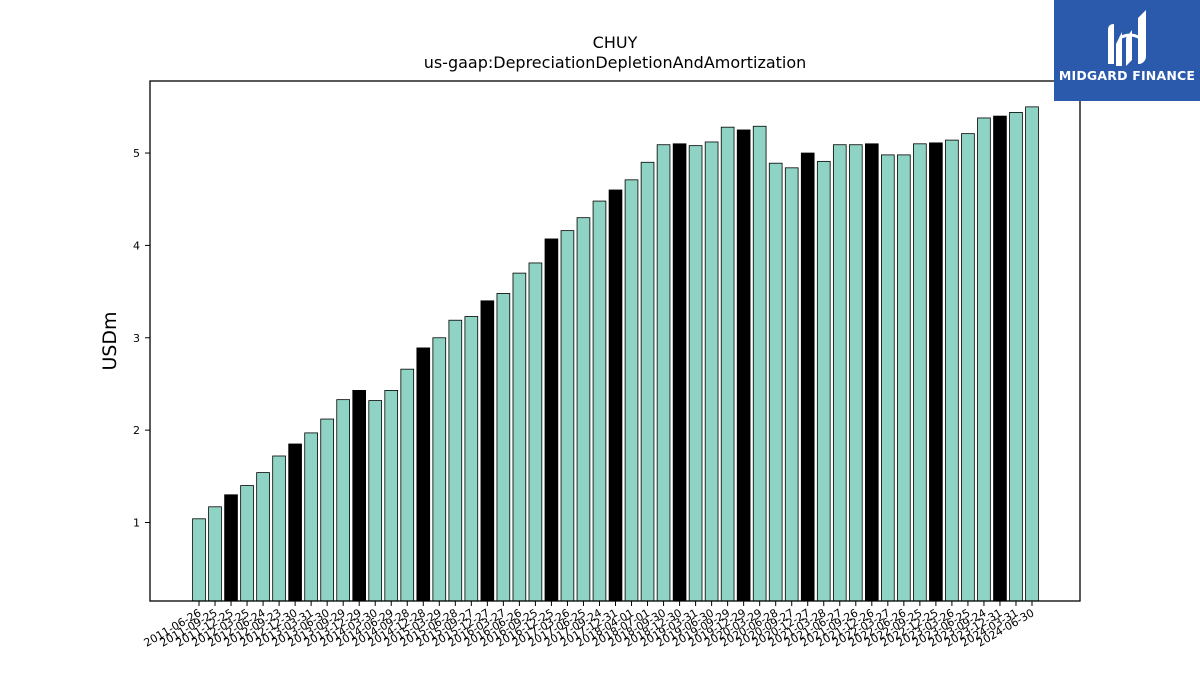  Describe the element at coordinates (136, 245) in the screenshot. I see `y-tick-label: 4` at that location.